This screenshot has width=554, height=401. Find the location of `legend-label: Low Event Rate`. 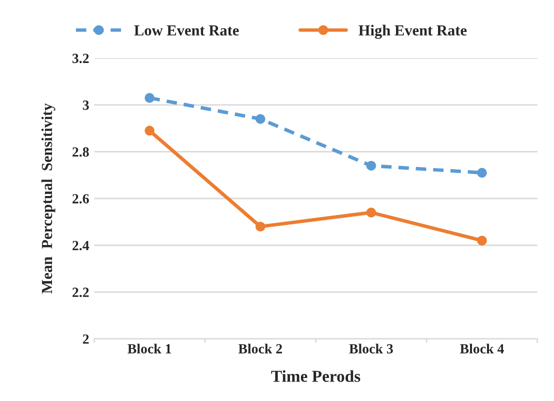

legend-label: Low Event Rate is located at coordinates (186, 30).